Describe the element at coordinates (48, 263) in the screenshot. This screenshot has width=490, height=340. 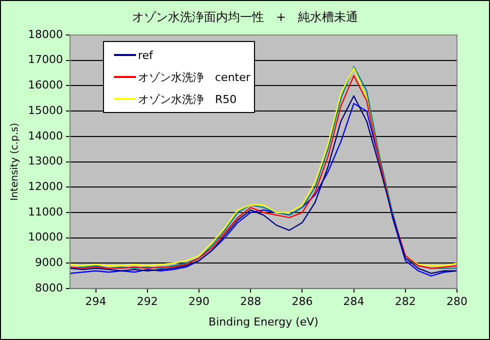
I see `y-tick-label: 9000` at that location.